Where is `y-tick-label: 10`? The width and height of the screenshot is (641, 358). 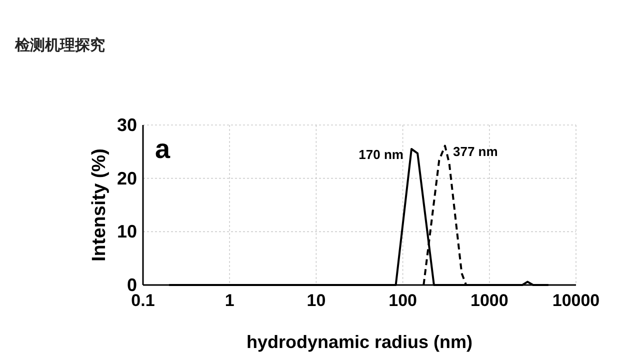
y-tick-label: 10 is located at coordinates (126, 232).